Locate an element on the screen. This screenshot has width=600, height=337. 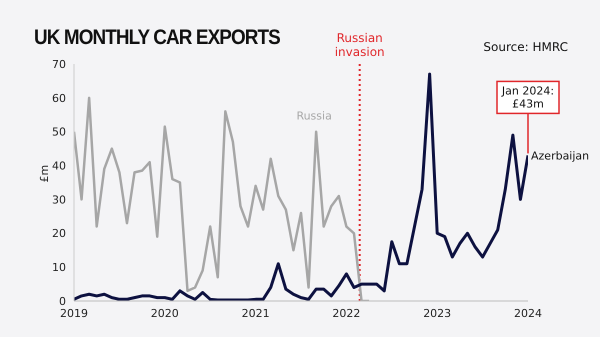
source-note: Source: HMRC is located at coordinates (525, 47).